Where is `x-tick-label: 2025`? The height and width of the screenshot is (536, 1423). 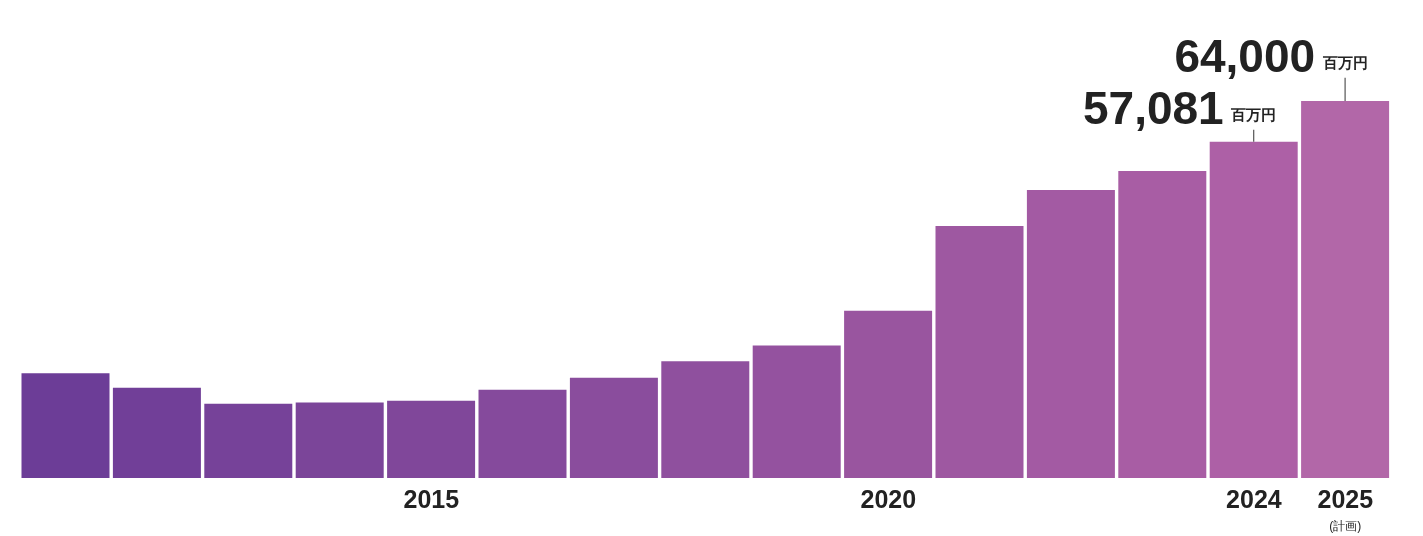
x-tick-label: 2025 is located at coordinates (1345, 499).